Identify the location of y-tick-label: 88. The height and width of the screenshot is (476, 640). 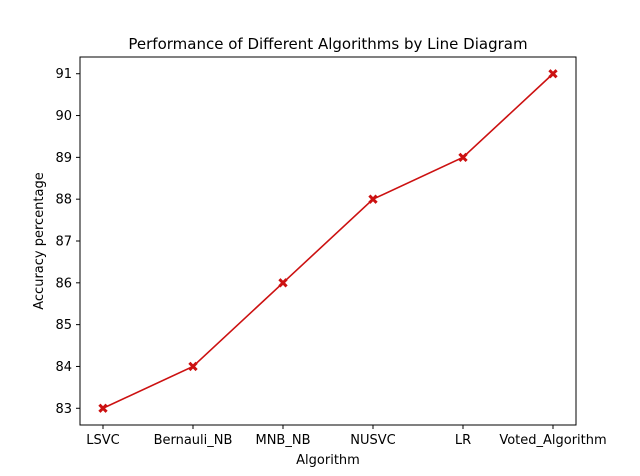
(63, 200).